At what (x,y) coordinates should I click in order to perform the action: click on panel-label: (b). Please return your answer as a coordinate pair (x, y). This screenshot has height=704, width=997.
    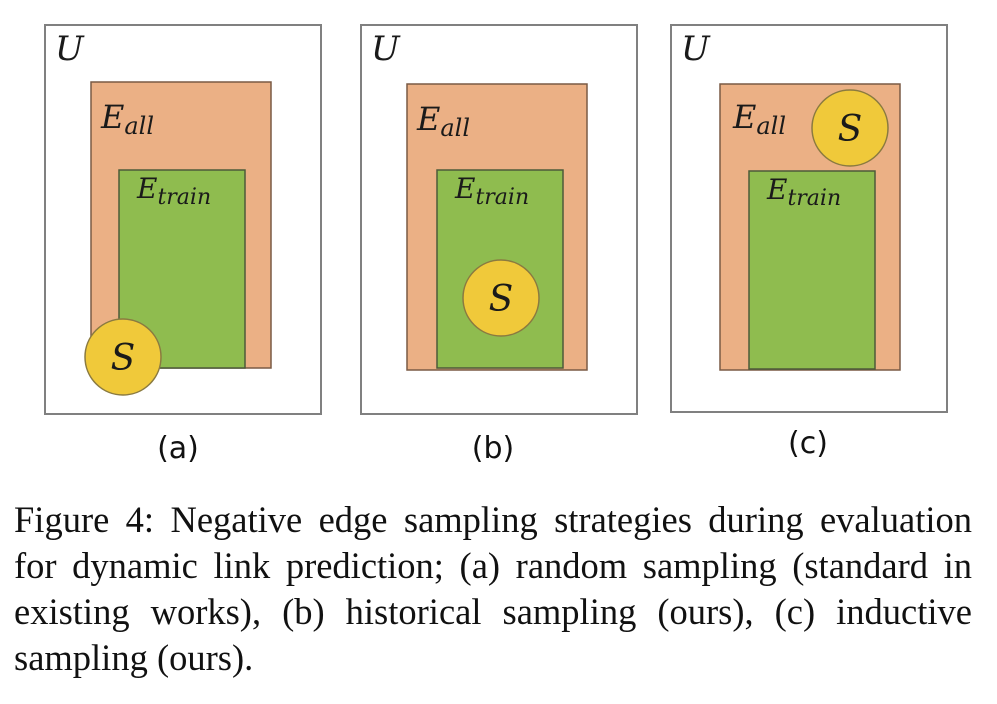
    Looking at the image, I should click on (493, 448).